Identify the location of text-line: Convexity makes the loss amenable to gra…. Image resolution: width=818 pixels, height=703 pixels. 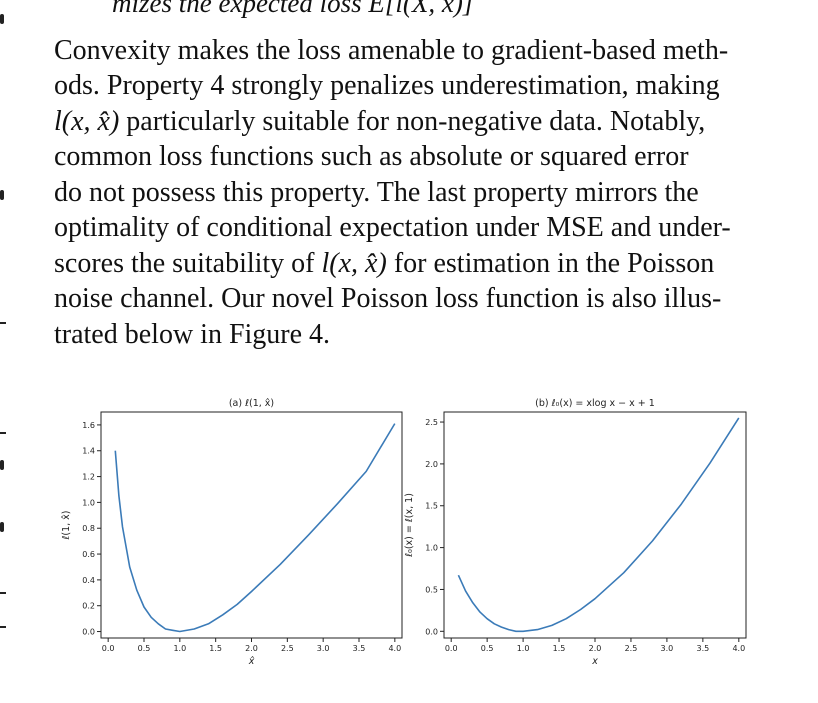
(391, 50).